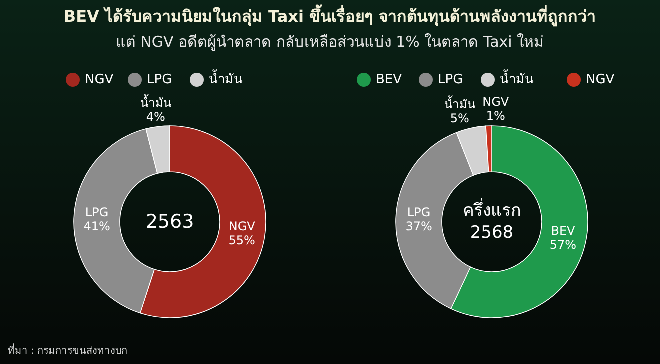 This screenshot has height=364, width=660. Describe the element at coordinates (419, 227) in the screenshot. I see `data-label: 37%` at that location.